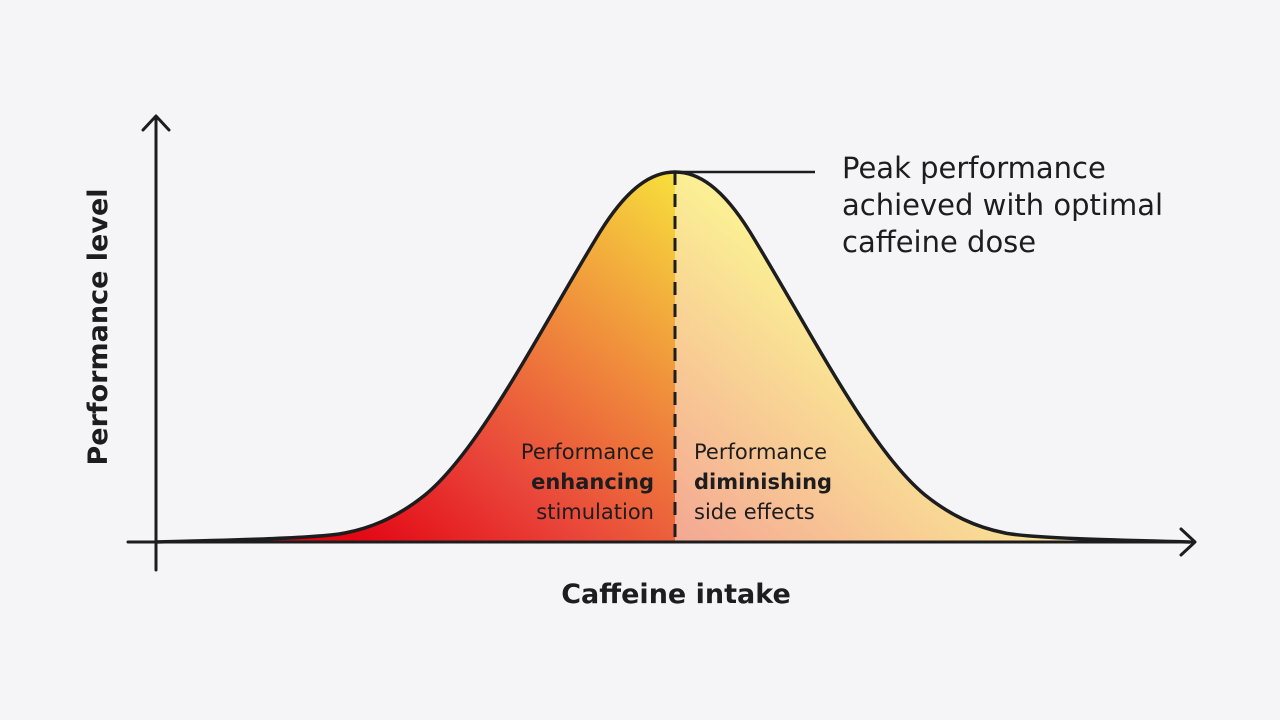 The width and height of the screenshot is (1280, 720). What do you see at coordinates (760, 452) in the screenshot?
I see `diminishing-label-line-1: Performance` at bounding box center [760, 452].